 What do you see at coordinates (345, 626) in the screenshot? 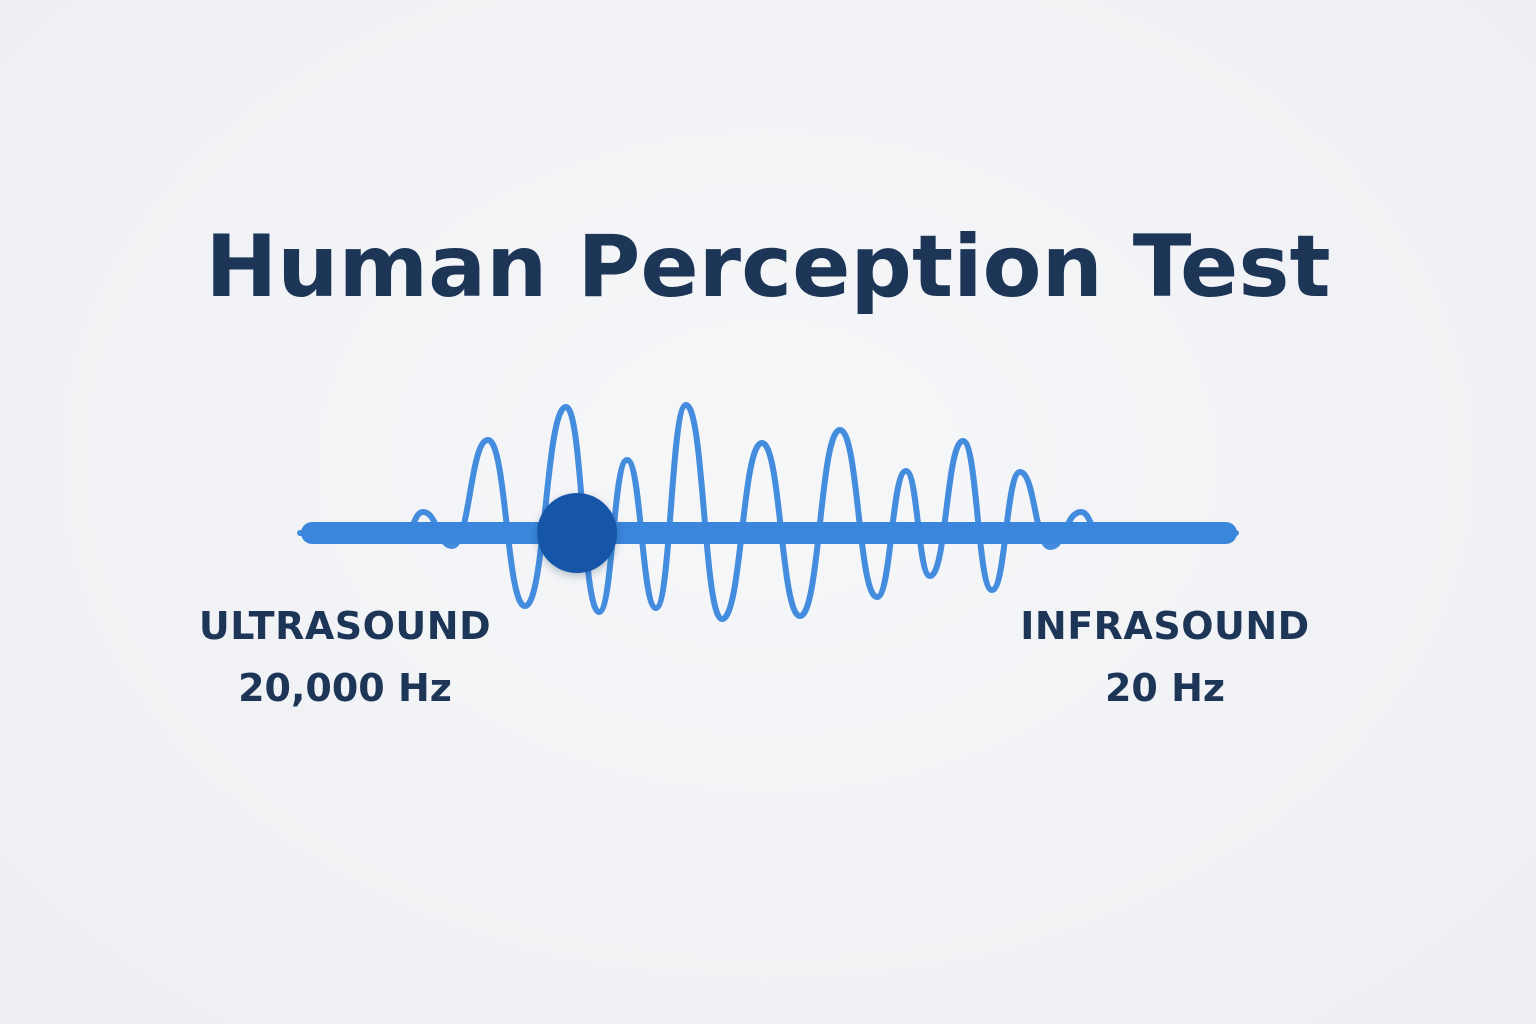
I see `ultrasound-name: ULTRASOUND` at bounding box center [345, 626].